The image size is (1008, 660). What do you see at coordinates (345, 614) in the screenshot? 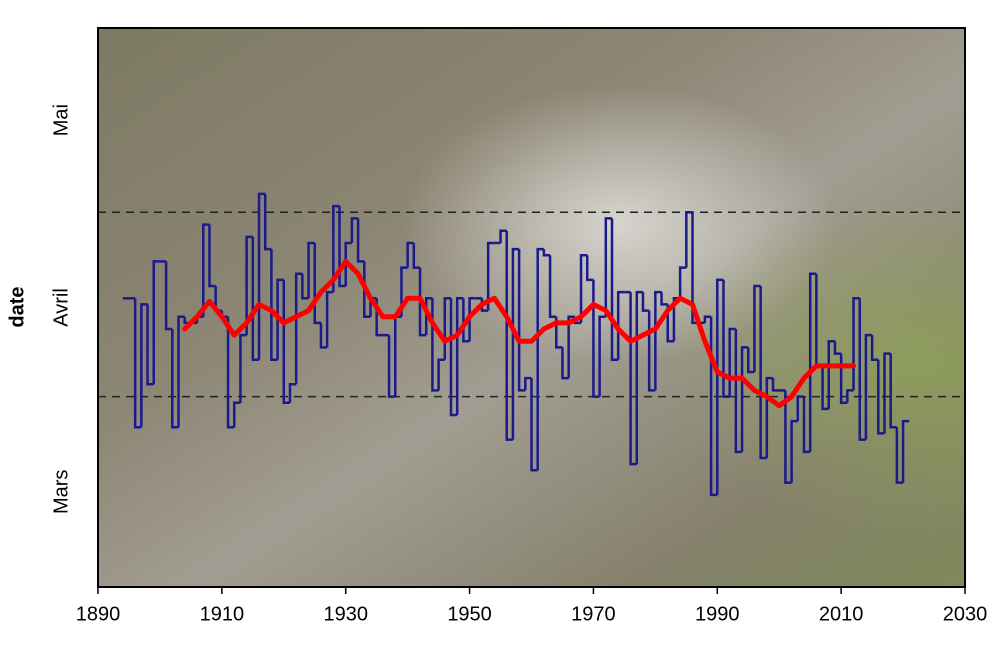
I see `x-tick-label: 1930` at bounding box center [345, 614].